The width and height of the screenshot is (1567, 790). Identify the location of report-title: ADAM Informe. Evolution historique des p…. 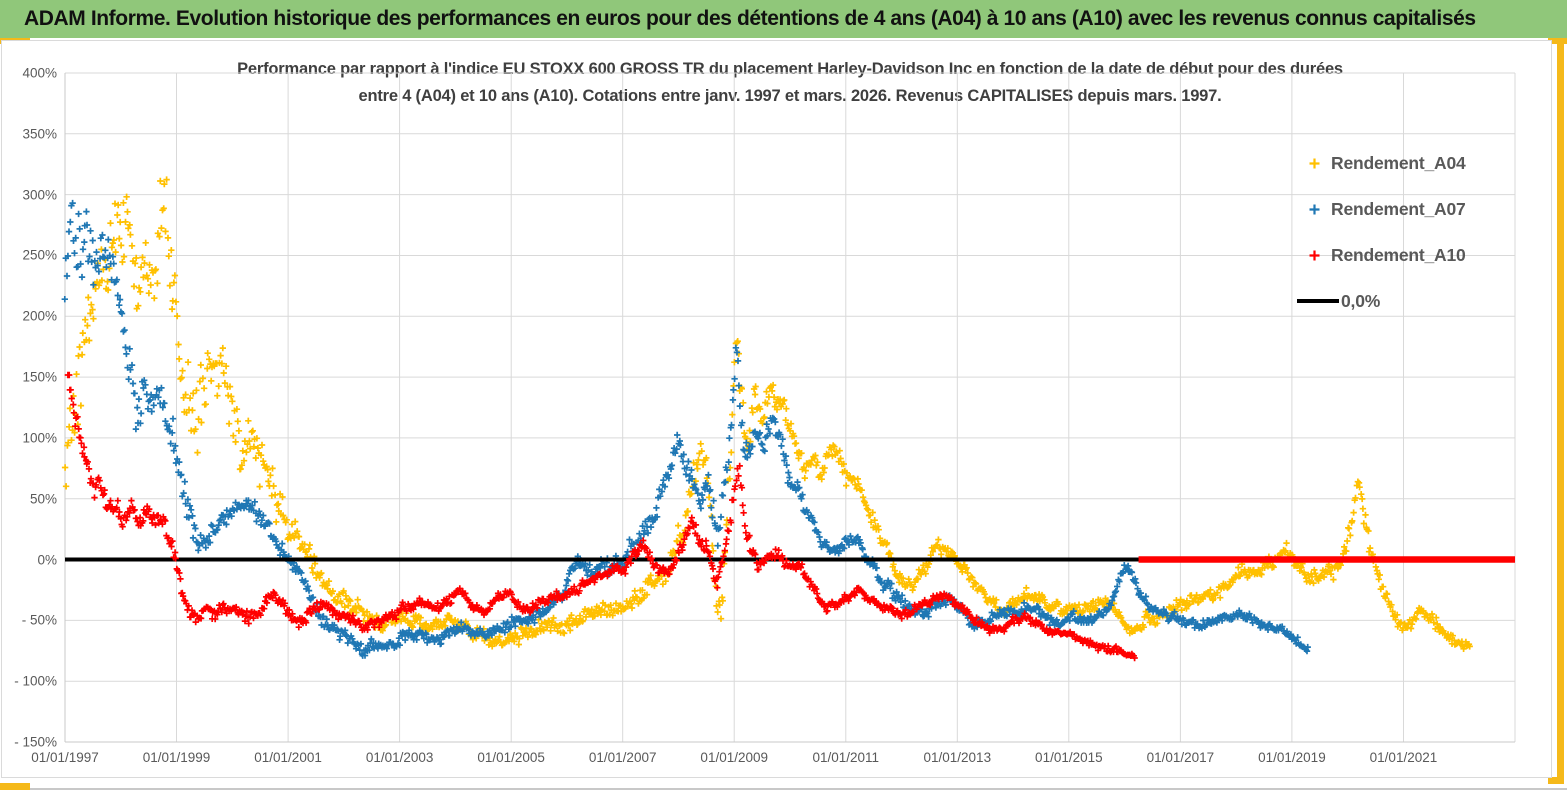
(750, 18).